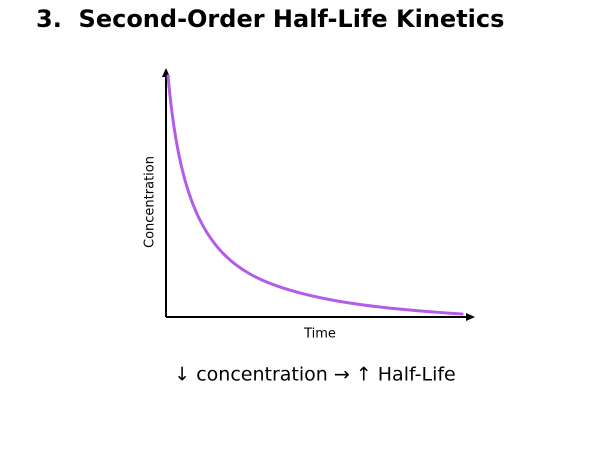 This screenshot has height=468, width=614. What do you see at coordinates (470, 317) in the screenshot?
I see `x-axis-arrow` at bounding box center [470, 317].